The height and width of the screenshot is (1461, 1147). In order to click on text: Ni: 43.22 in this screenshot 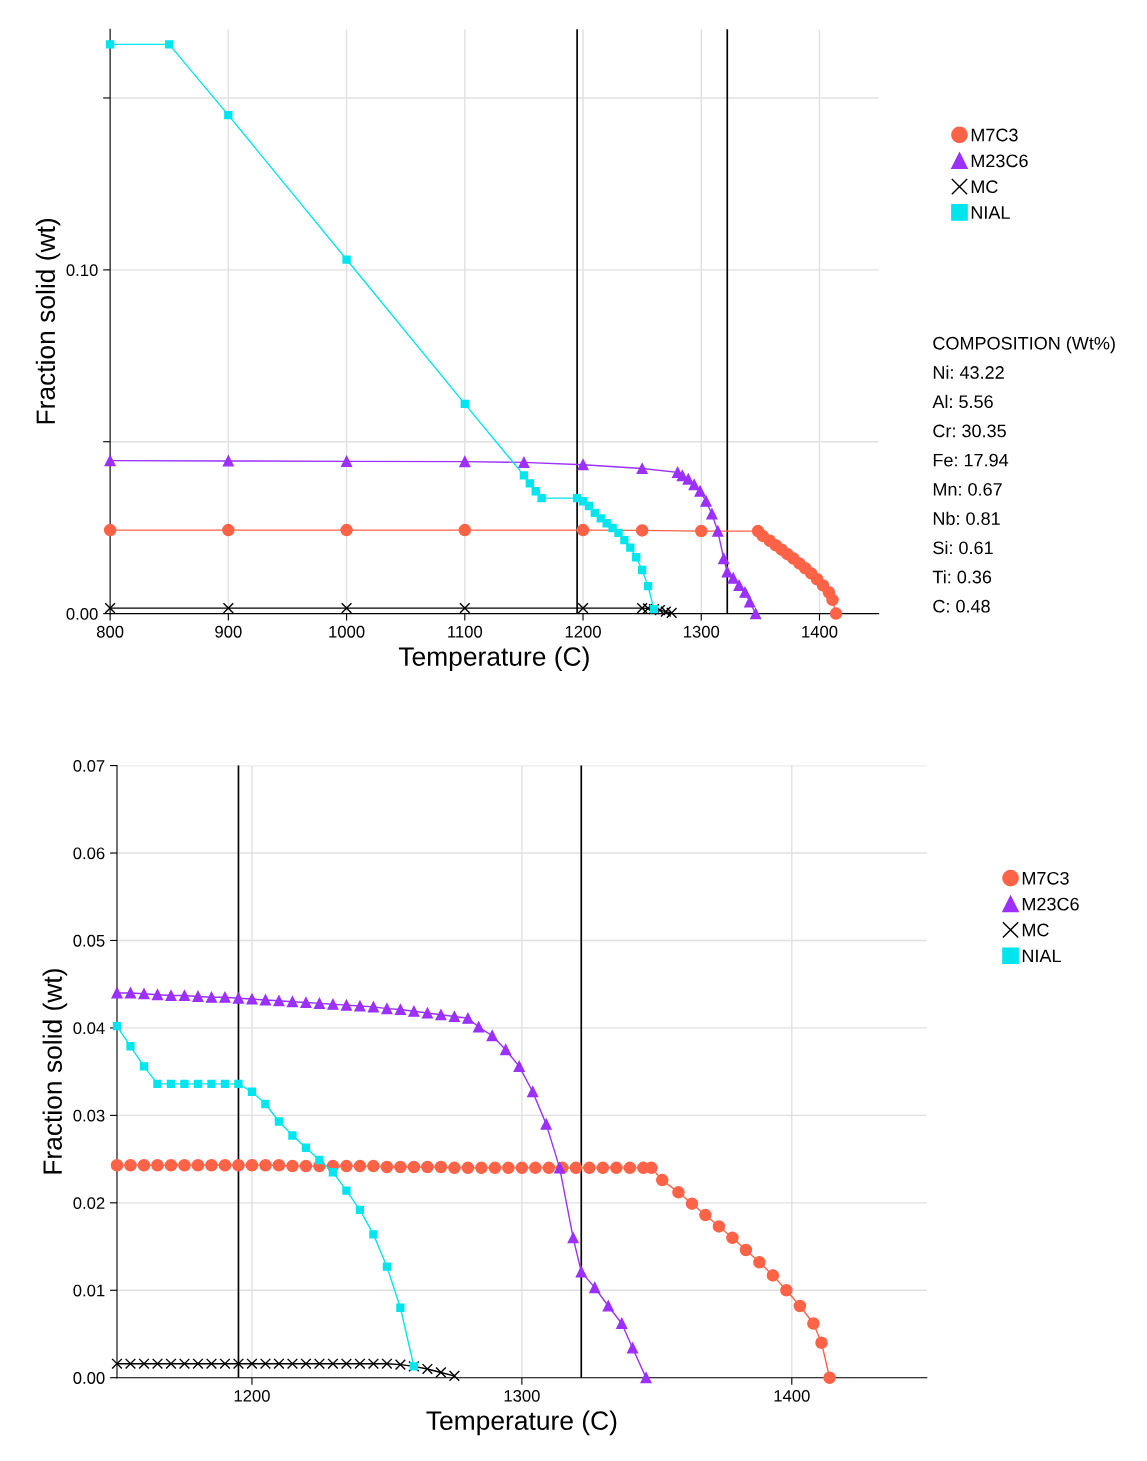, I will do `click(968, 372)`.